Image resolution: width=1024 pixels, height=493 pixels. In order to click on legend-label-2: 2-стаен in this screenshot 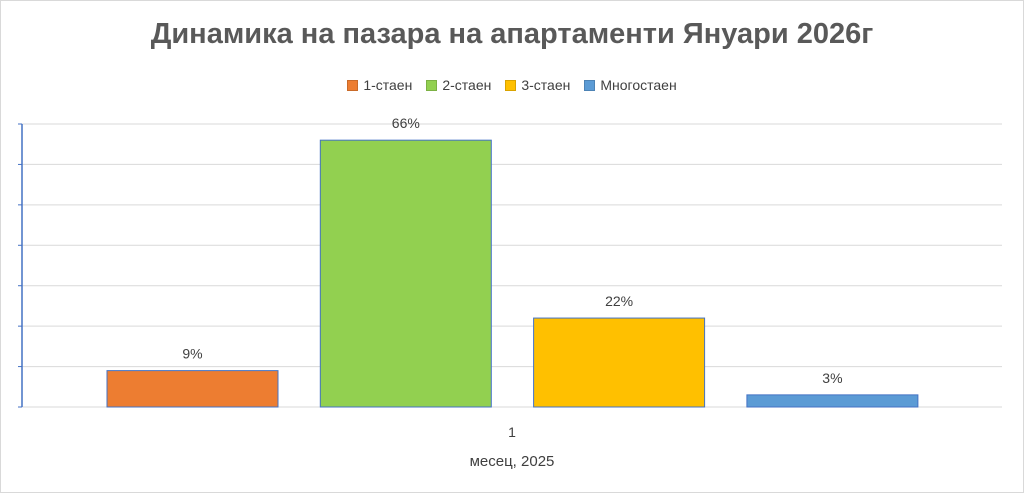, I will do `click(467, 85)`.